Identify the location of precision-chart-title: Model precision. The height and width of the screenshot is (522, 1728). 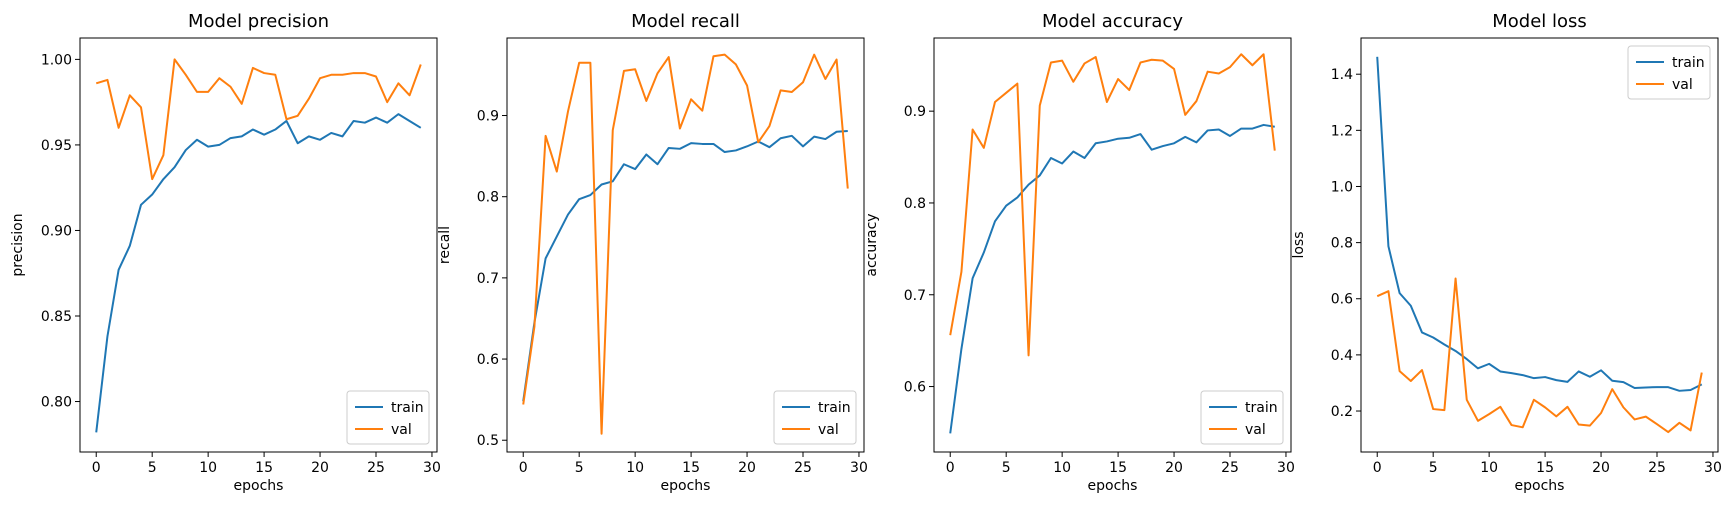
(258, 21).